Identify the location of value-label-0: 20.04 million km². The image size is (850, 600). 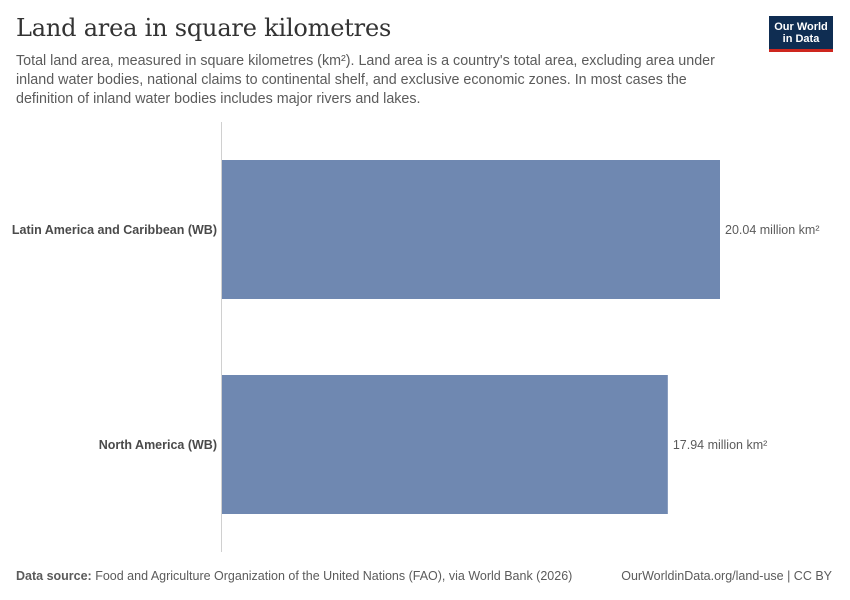
(772, 230).